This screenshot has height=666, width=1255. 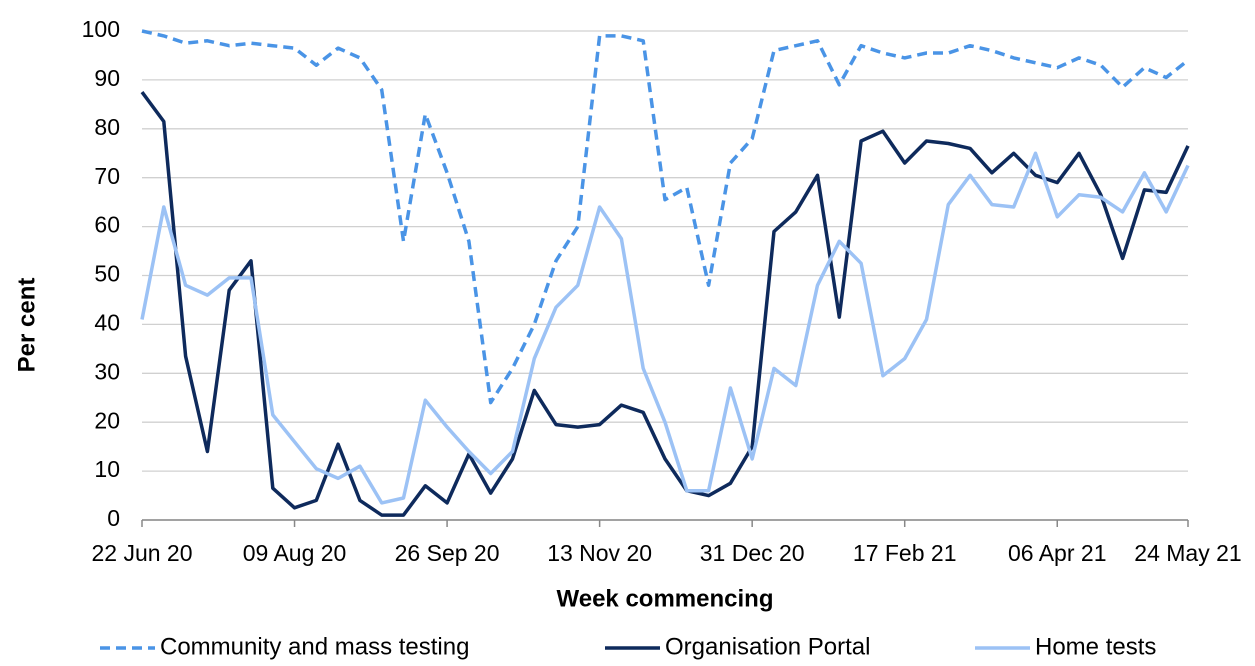 What do you see at coordinates (752, 553) in the screenshot?
I see `x-tick-label: 31 Dec 20` at bounding box center [752, 553].